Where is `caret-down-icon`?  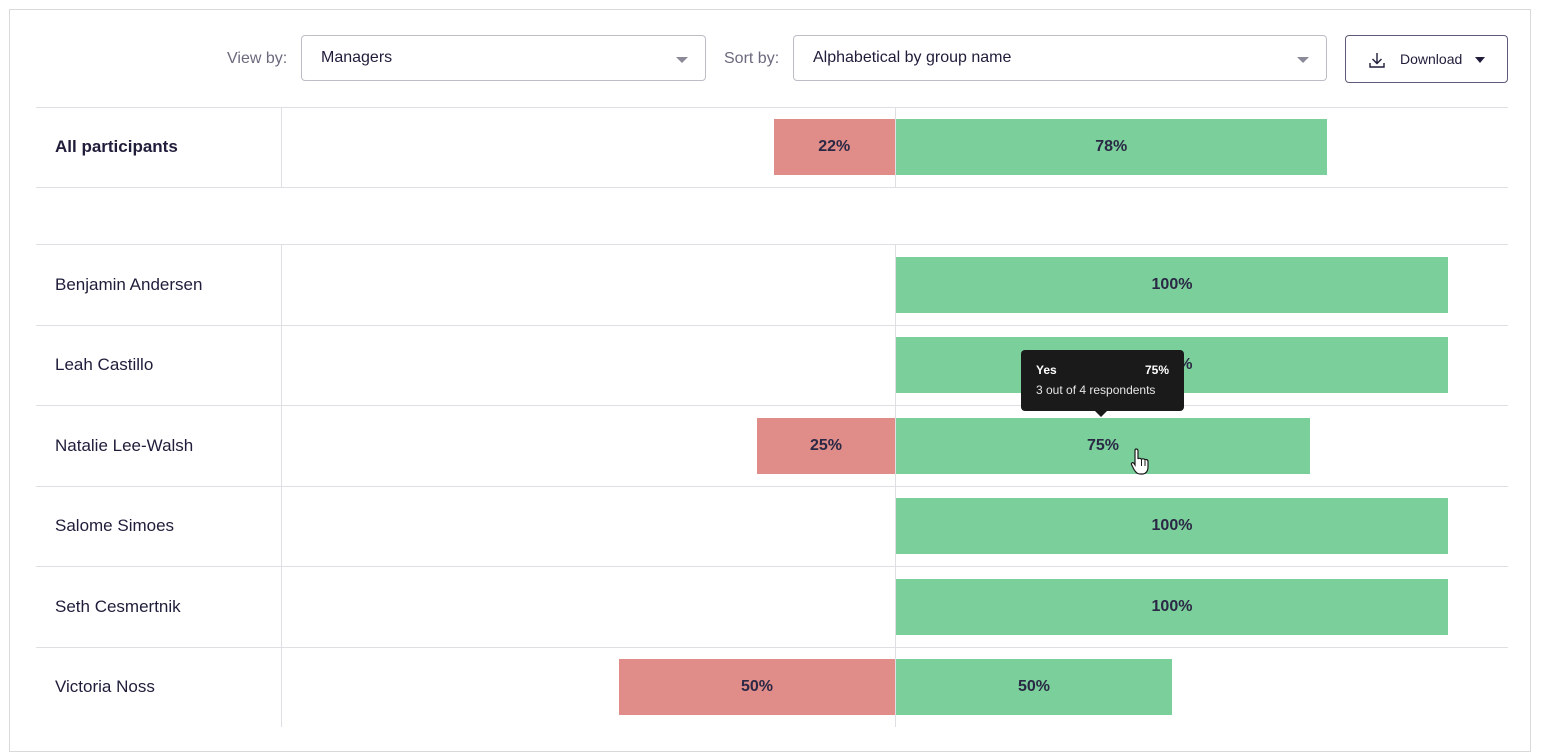
caret-down-icon is located at coordinates (1480, 60).